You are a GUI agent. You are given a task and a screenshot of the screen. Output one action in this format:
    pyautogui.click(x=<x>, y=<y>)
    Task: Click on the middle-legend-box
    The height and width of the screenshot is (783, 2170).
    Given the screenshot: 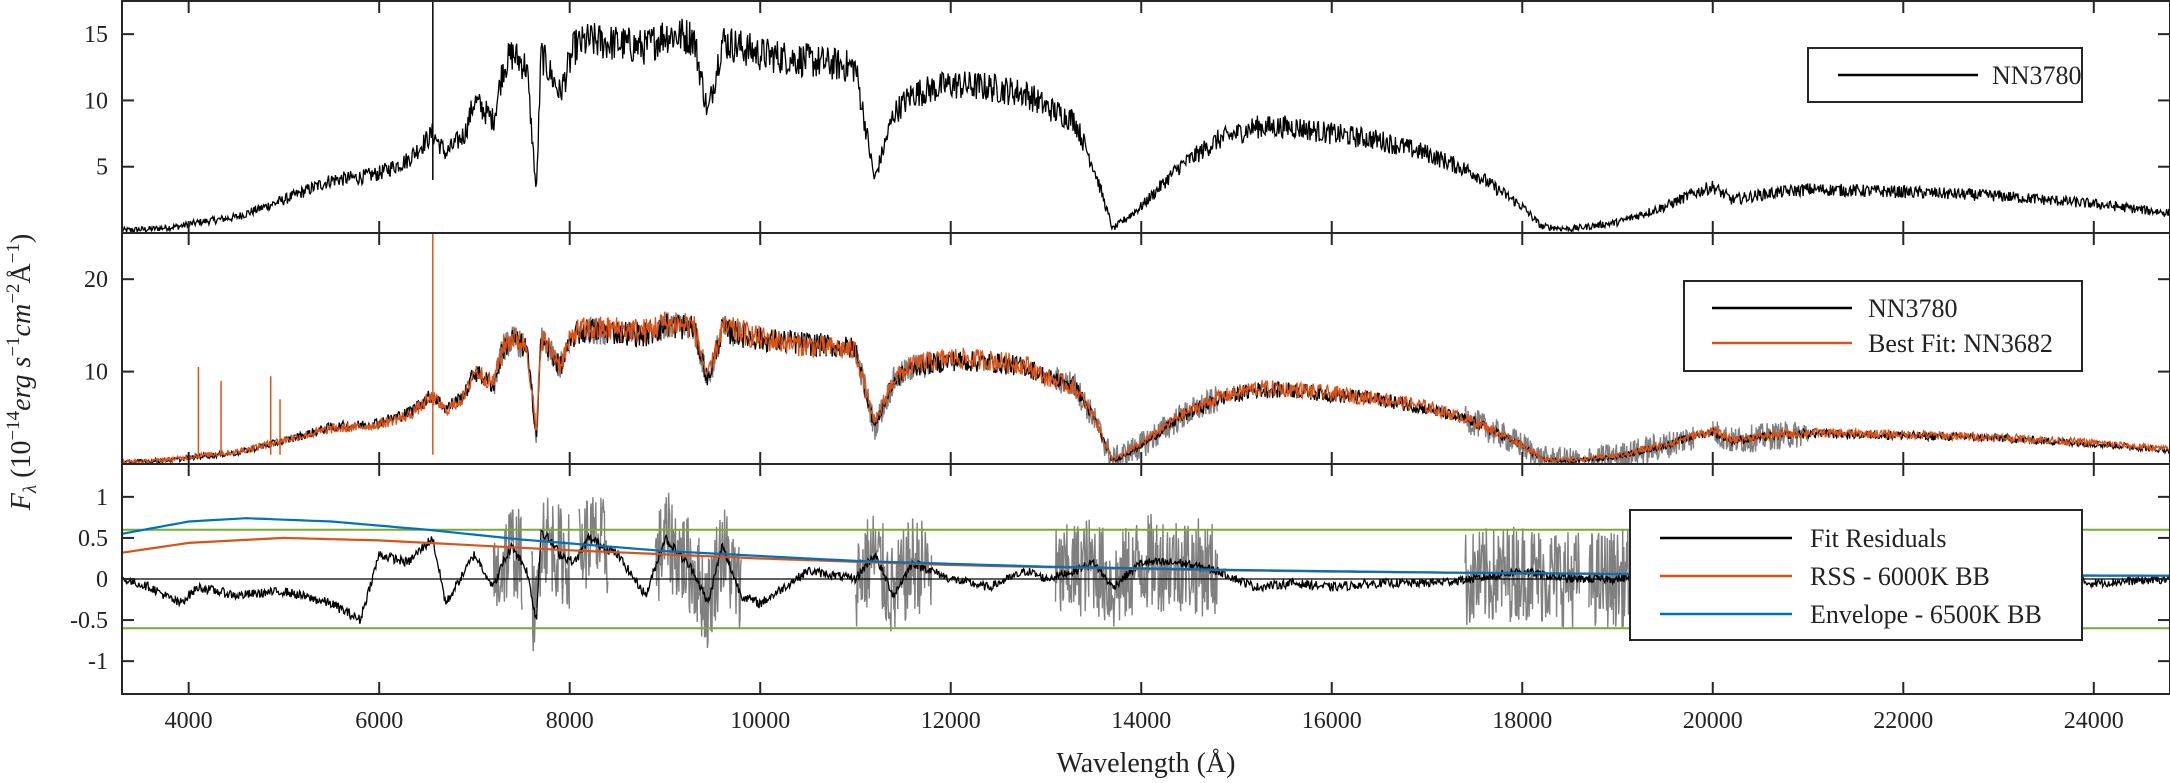 What is the action you would take?
    pyautogui.click(x=1883, y=326)
    